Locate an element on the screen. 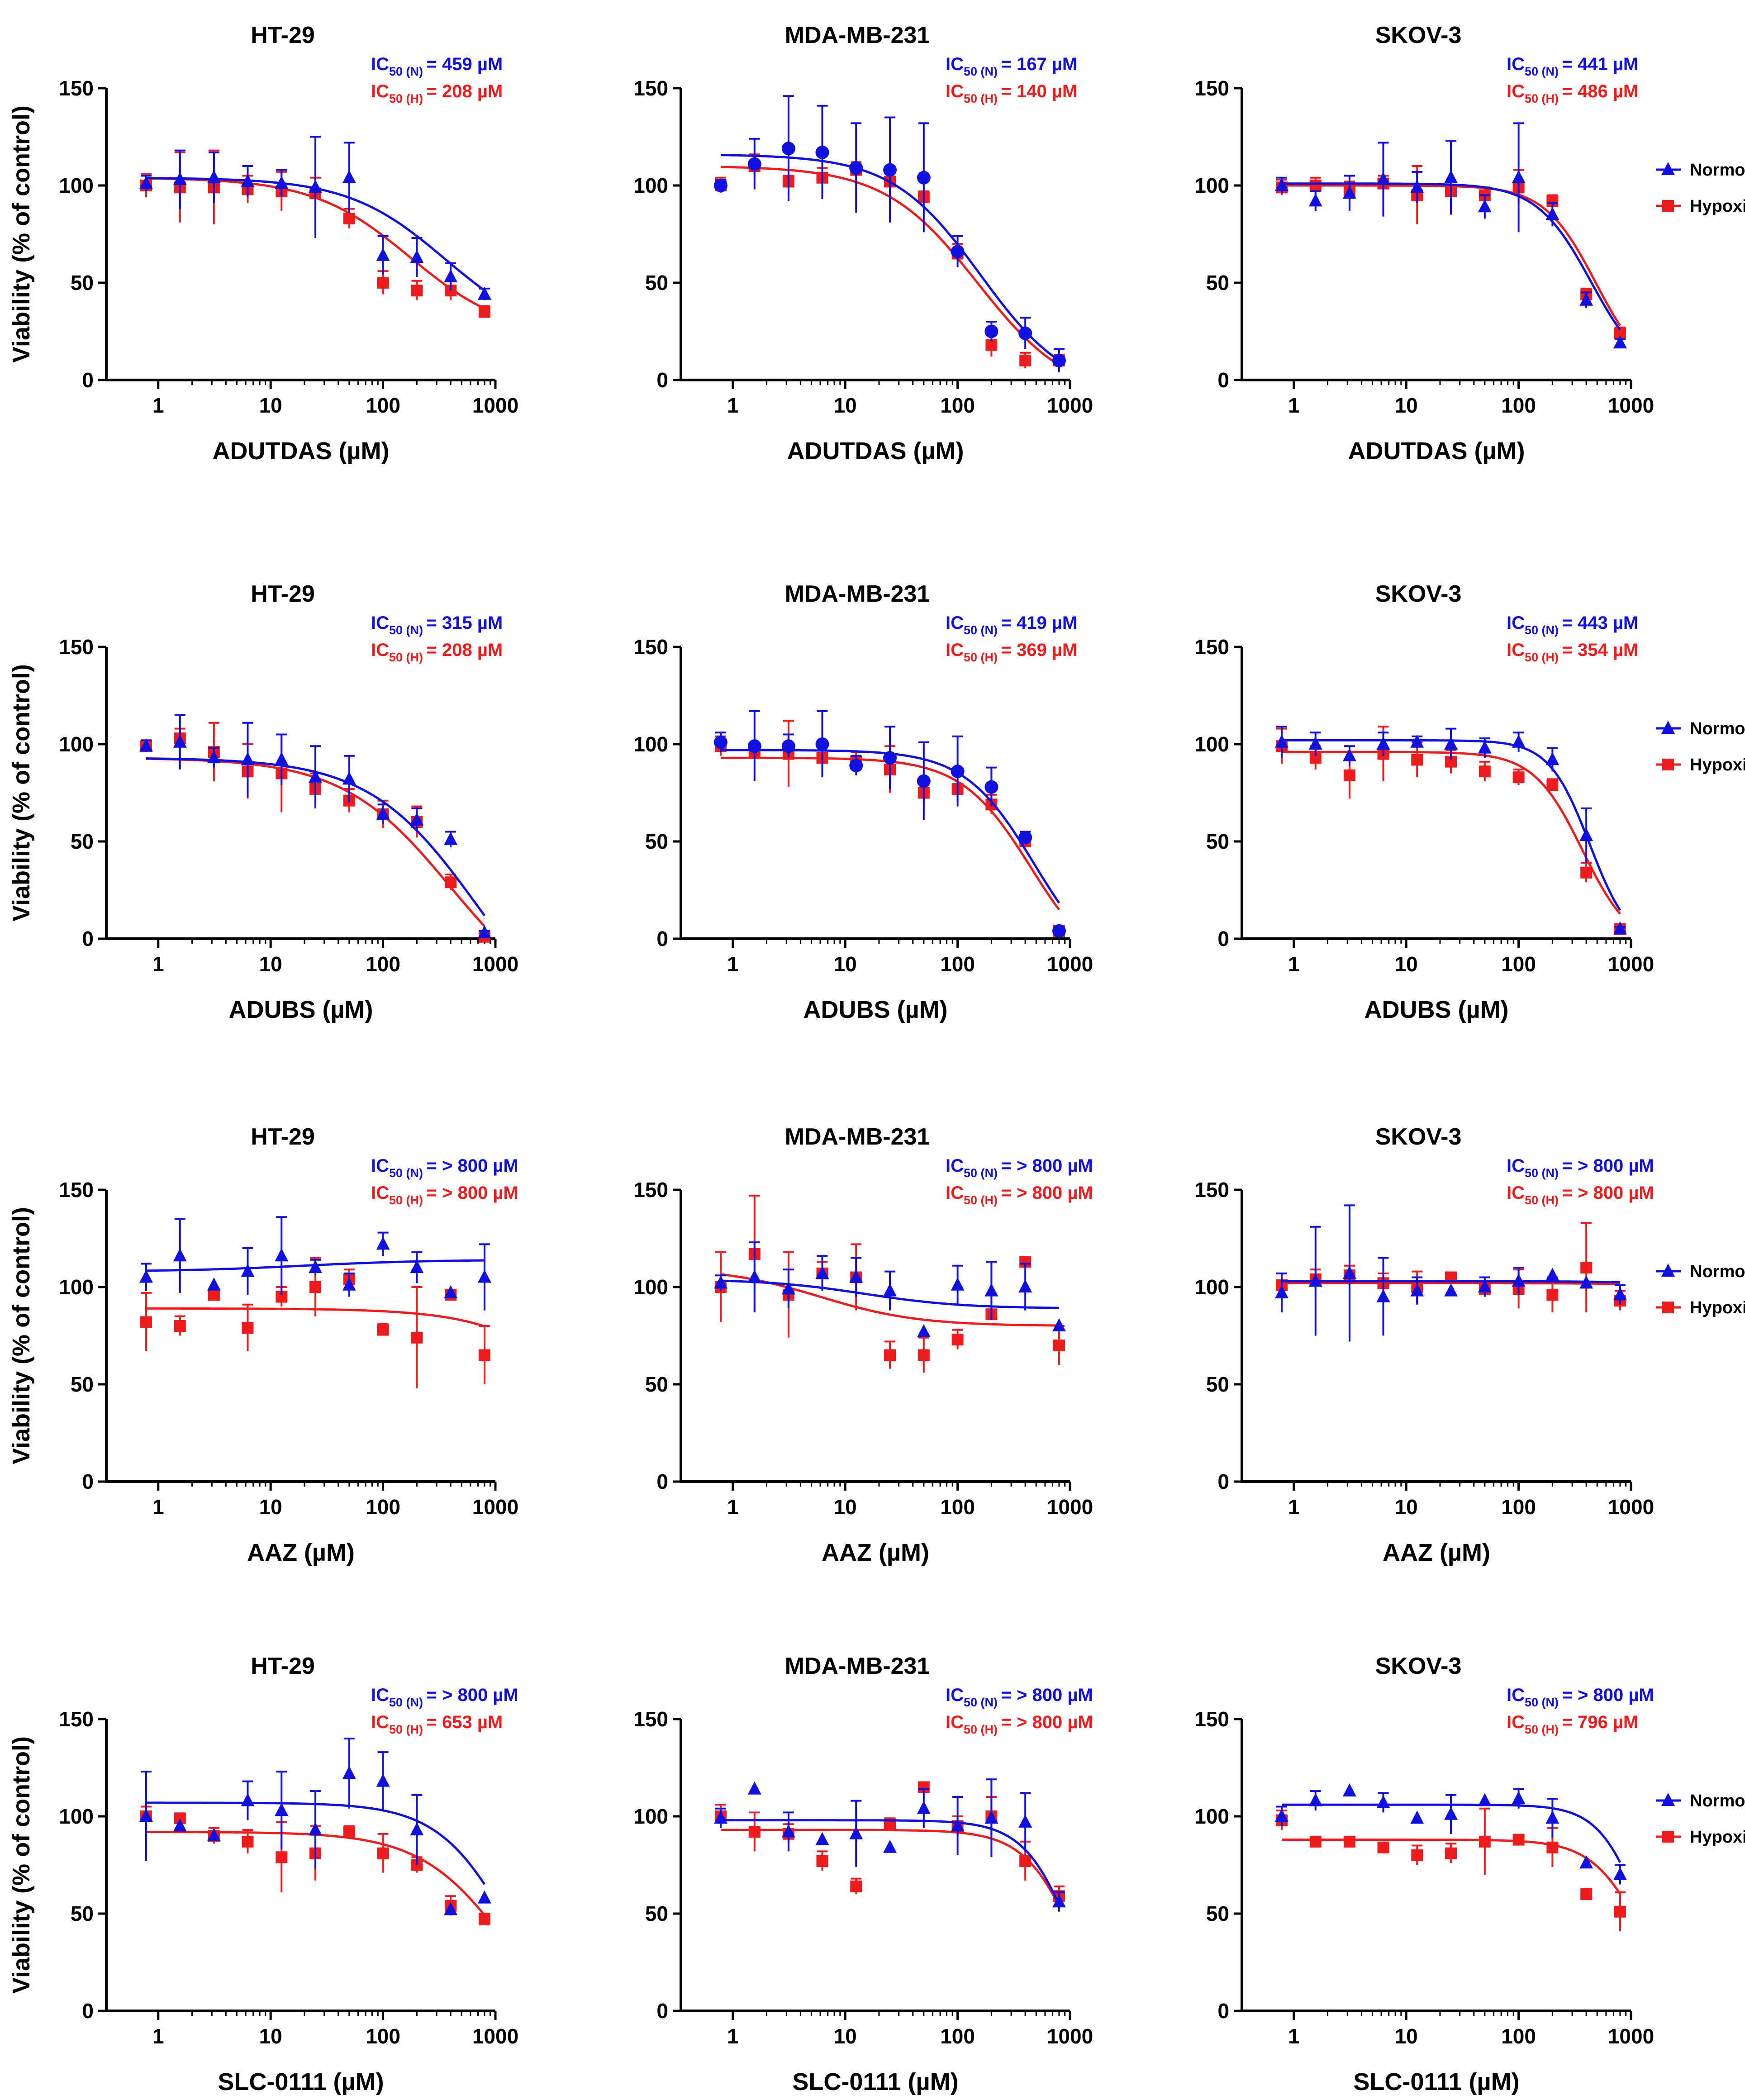  legend-marker-hypoxia is located at coordinates (1668, 764).